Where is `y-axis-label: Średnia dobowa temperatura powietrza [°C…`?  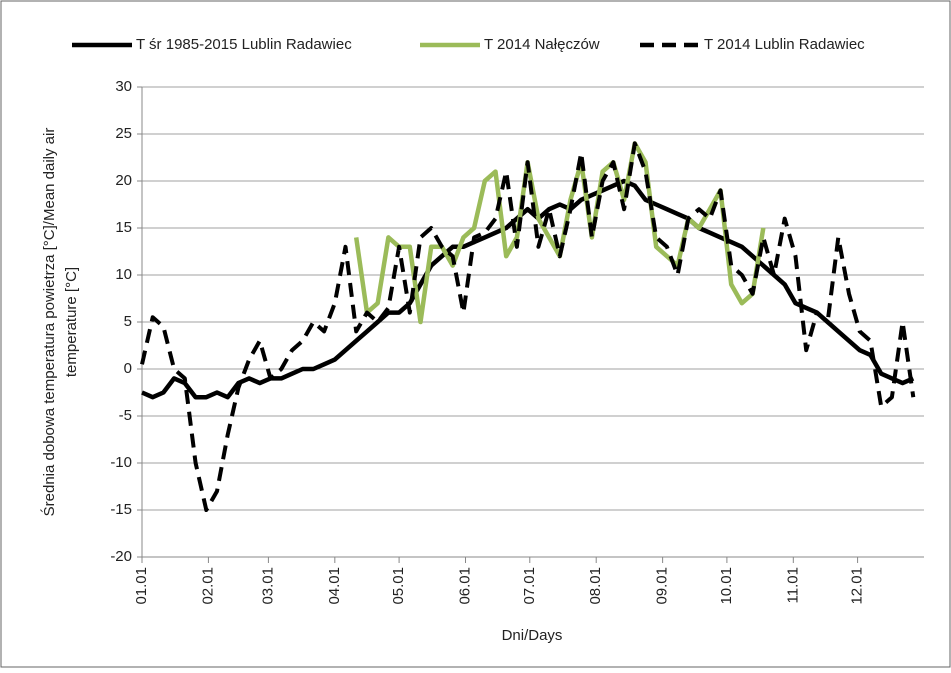 y-axis-label: Średnia dobowa temperatura powietrza [°C… is located at coordinates (49, 322).